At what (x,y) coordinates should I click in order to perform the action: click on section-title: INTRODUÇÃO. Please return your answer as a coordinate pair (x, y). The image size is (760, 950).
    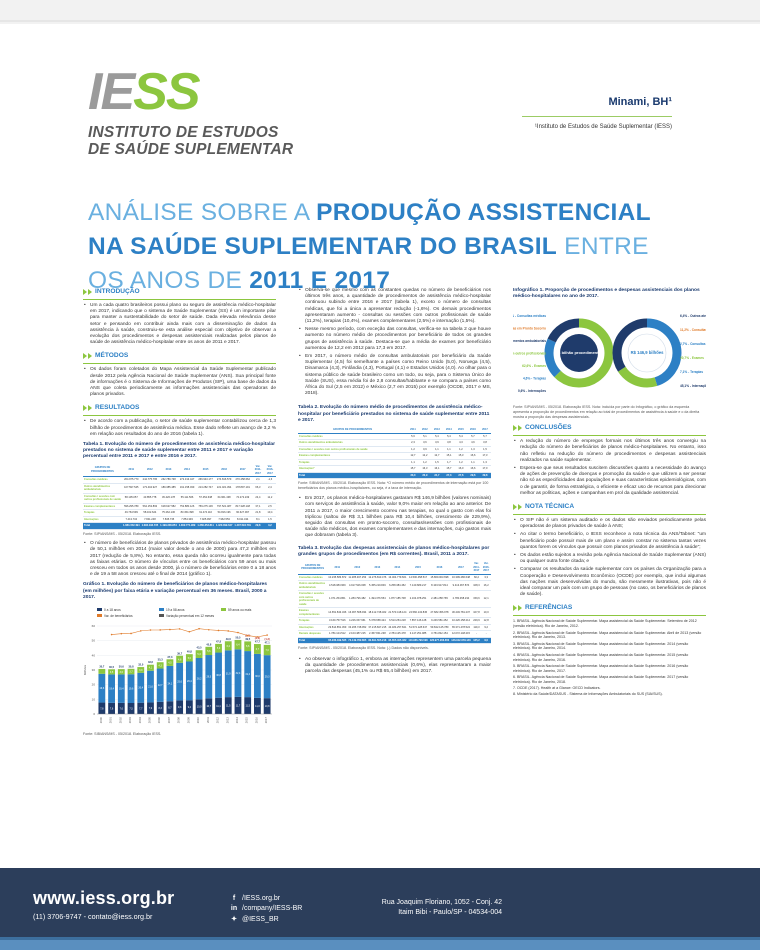
    Looking at the image, I should click on (117, 291).